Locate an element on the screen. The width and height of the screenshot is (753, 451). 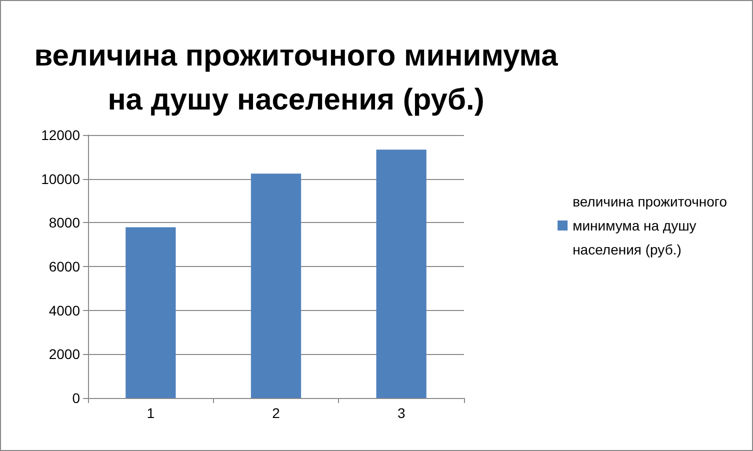
y-tick-label: 2000 is located at coordinates (64, 354).